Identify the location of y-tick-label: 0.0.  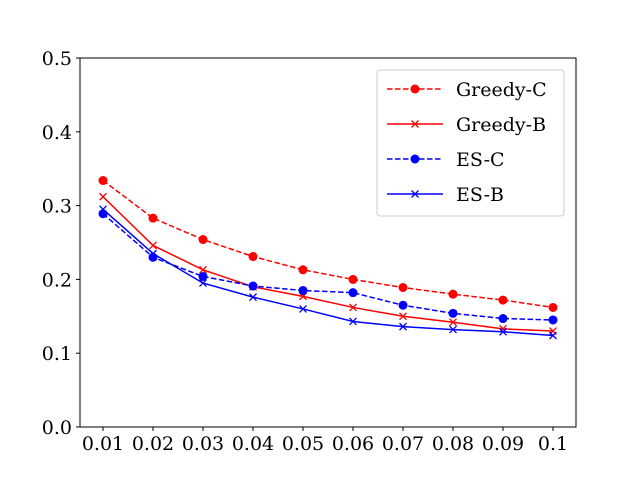
(57, 428).